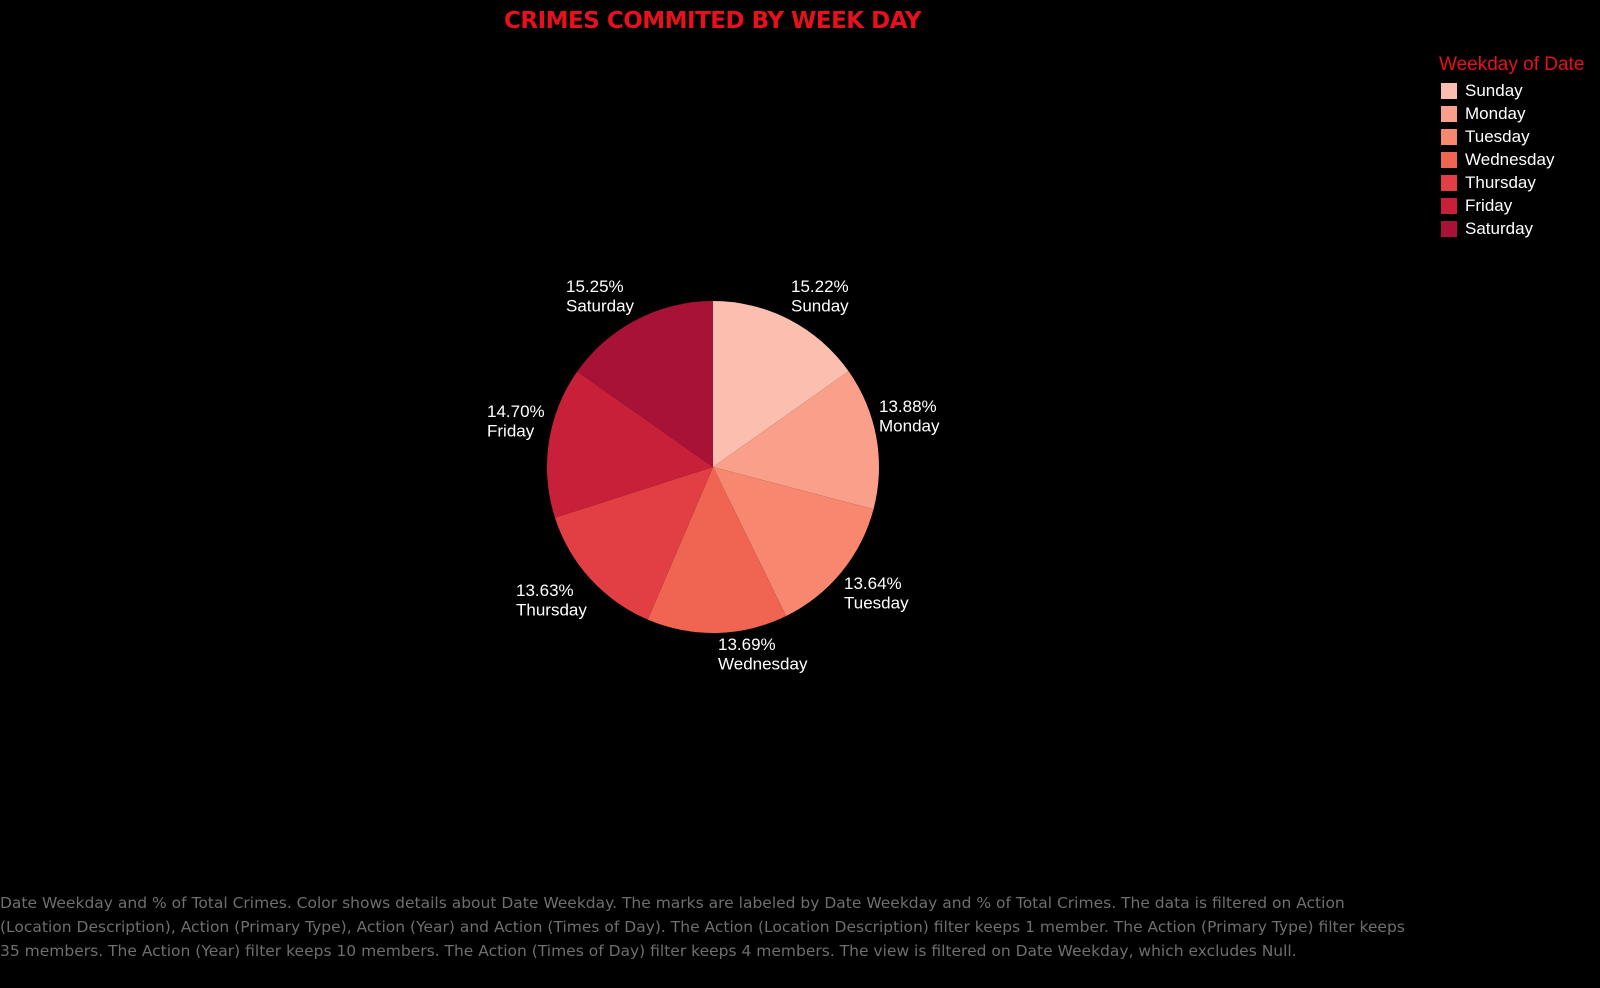 Image resolution: width=1600 pixels, height=988 pixels. What do you see at coordinates (645, 384) in the screenshot?
I see `pie-slice-saturday` at bounding box center [645, 384].